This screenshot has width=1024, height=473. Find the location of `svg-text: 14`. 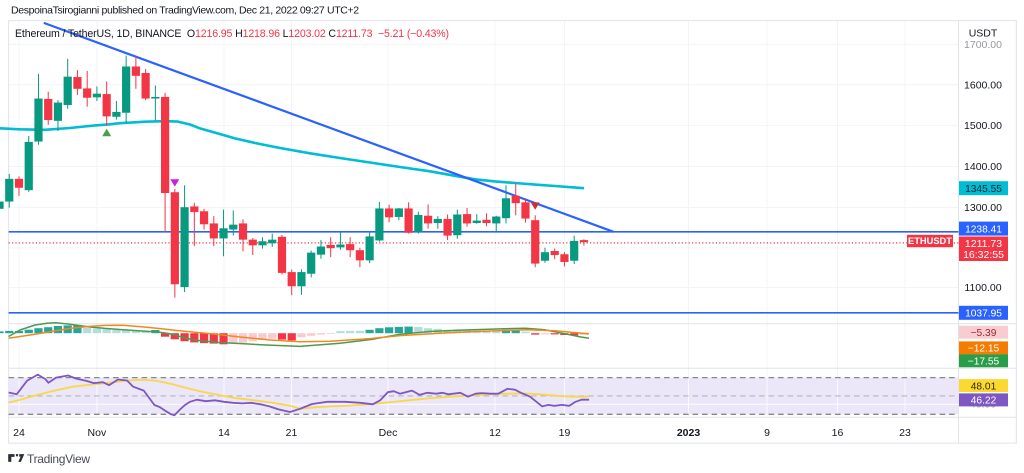

svg-text: 14 is located at coordinates (224, 433).